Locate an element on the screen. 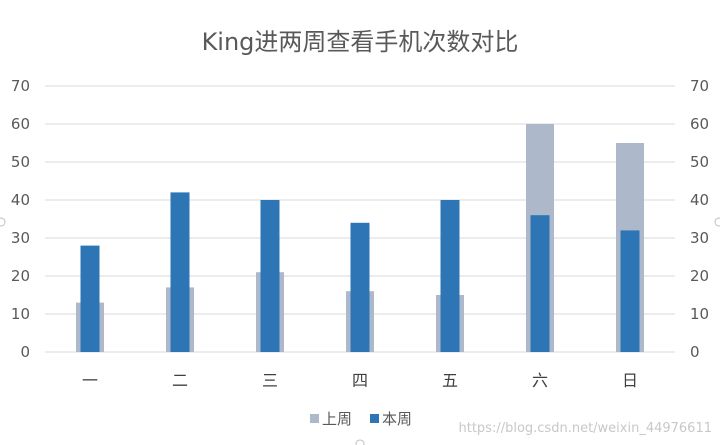 The height and width of the screenshot is (445, 720). y-tick-label-left-3: 30 is located at coordinates (20, 238).